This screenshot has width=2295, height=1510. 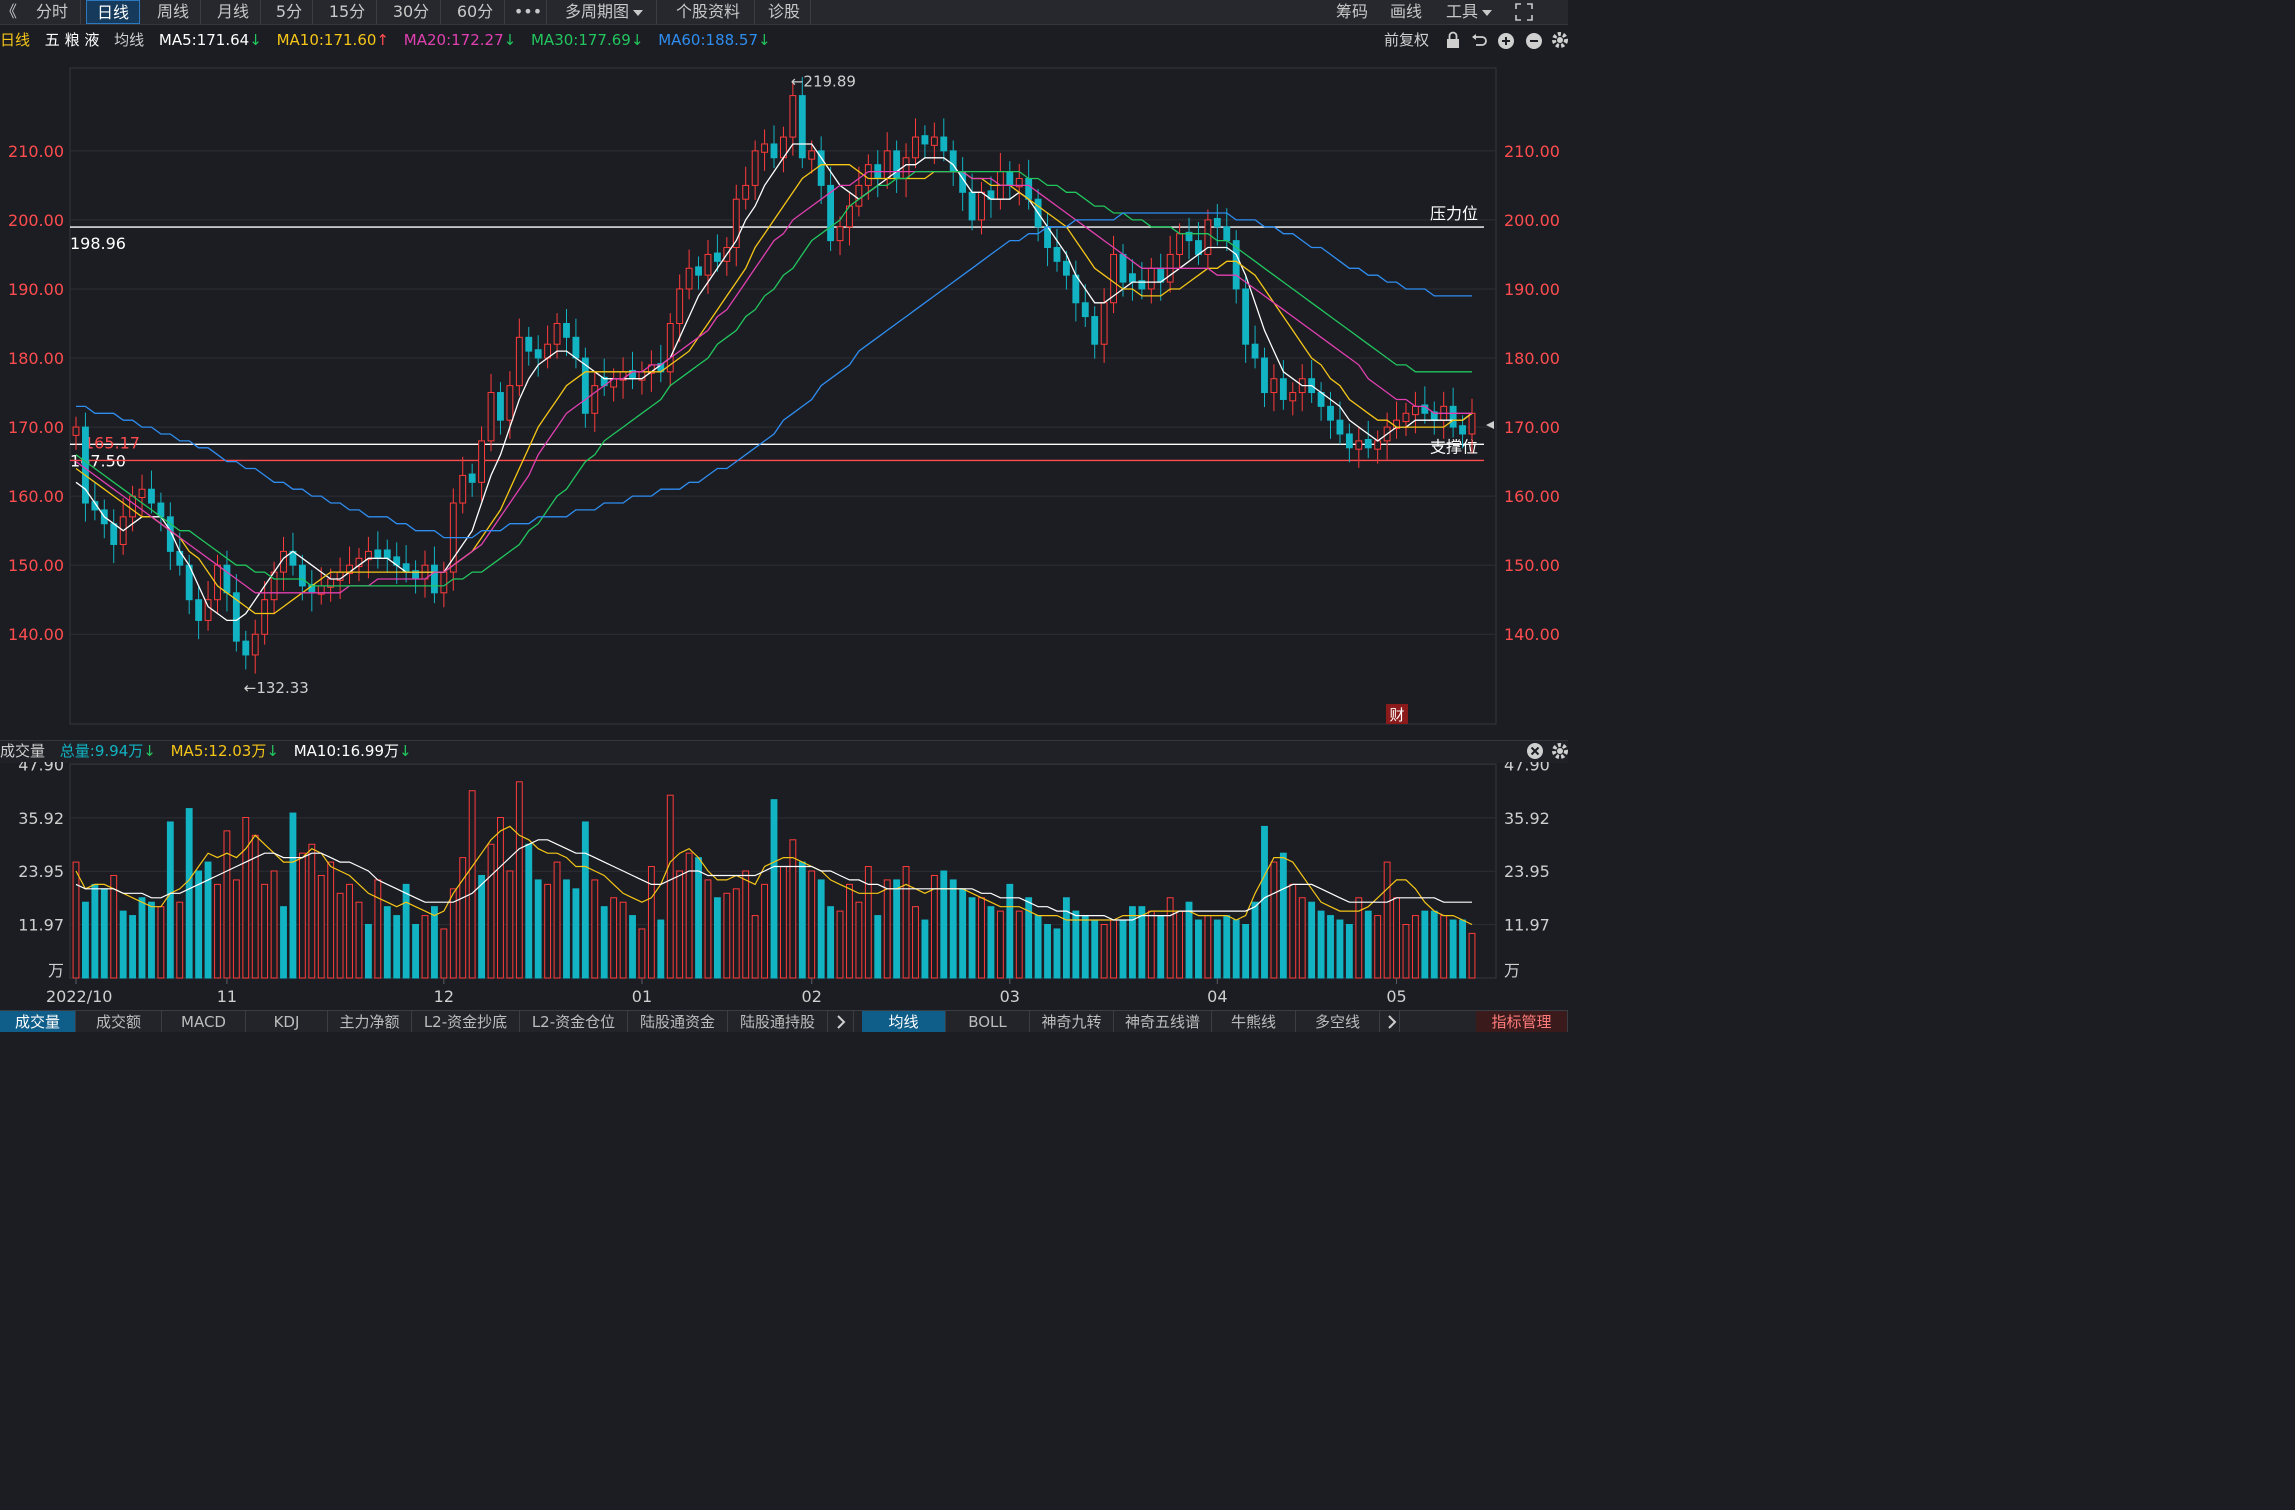 I want to click on indicator-five-lines: 神奇五线谱, so click(x=1163, y=1021).